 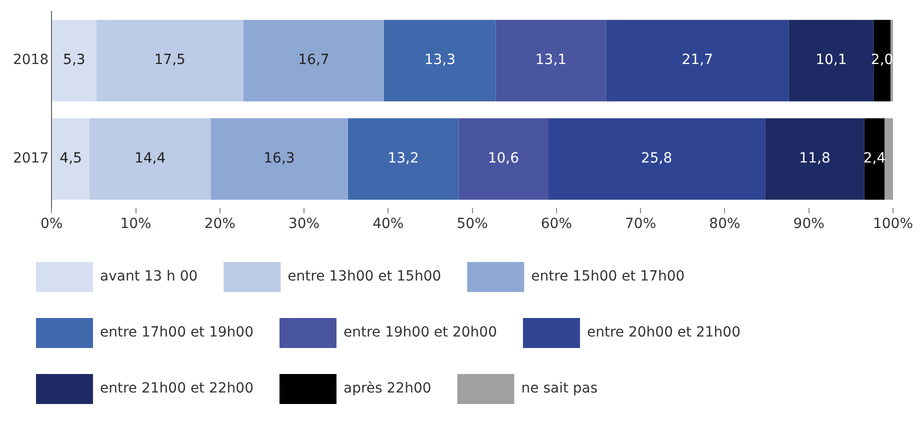 I want to click on x-tick-label: 20%, so click(x=220, y=224).